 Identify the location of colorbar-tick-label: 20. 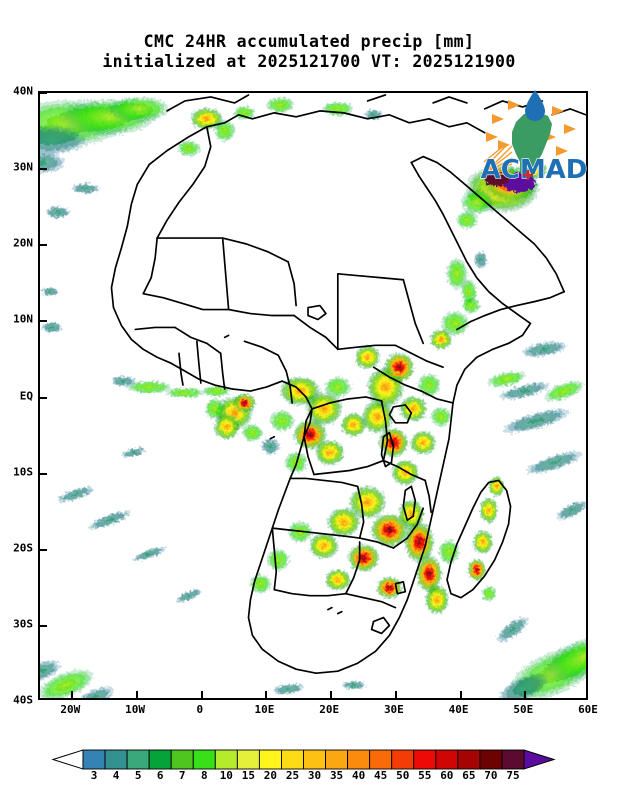
(270, 775).